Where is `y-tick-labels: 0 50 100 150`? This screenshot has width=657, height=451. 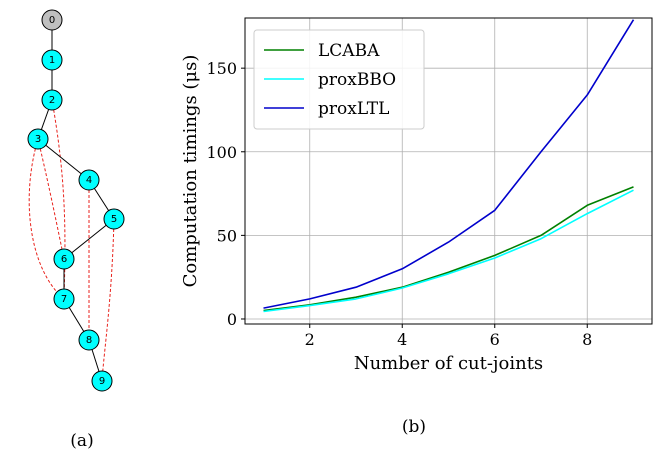
y-tick-labels: 0 50 100 150 is located at coordinates (225, 194).